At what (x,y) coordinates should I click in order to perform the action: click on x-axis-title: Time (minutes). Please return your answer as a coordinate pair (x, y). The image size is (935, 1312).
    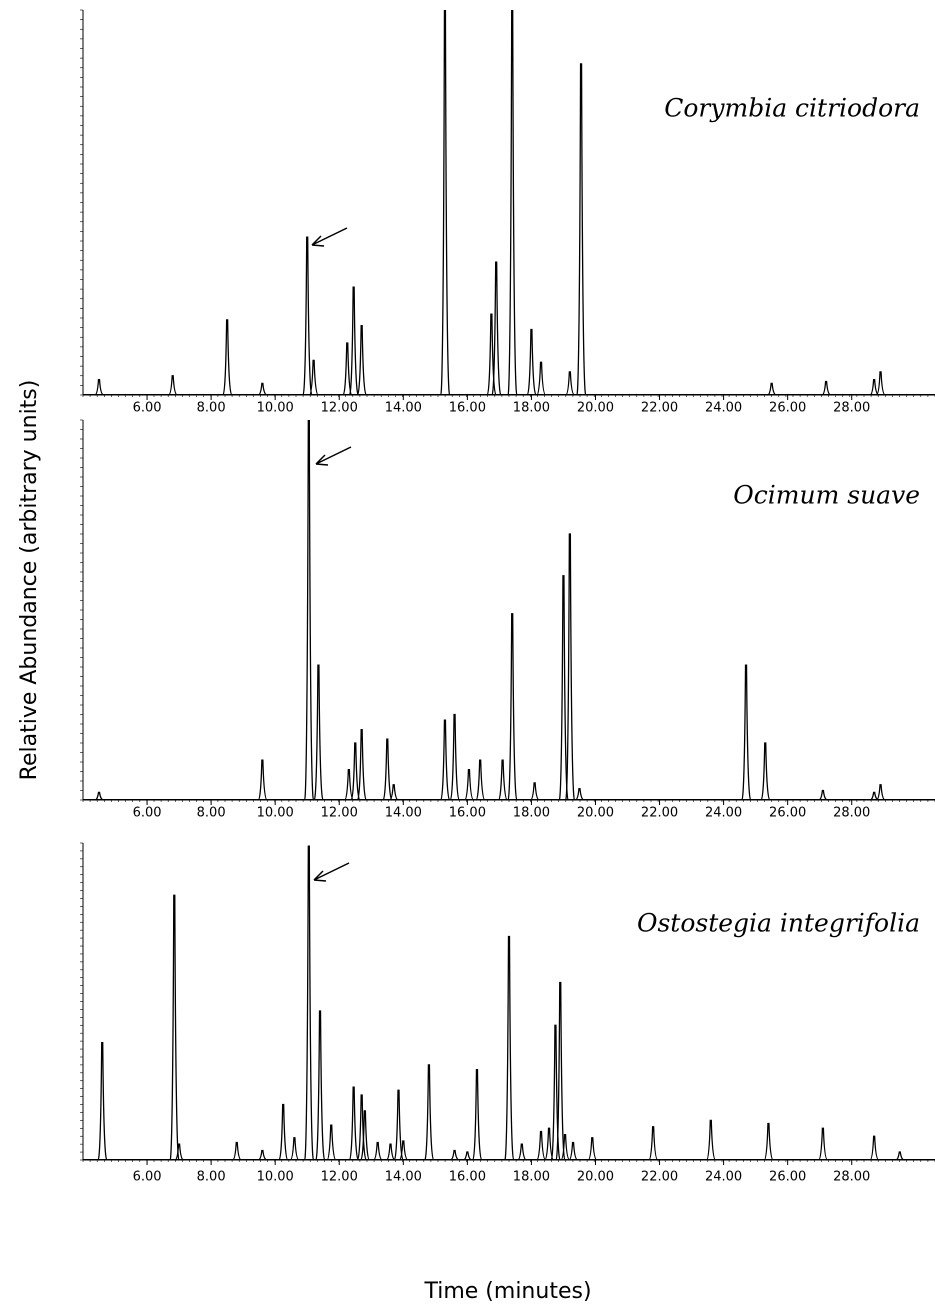
    Looking at the image, I should click on (507, 1291).